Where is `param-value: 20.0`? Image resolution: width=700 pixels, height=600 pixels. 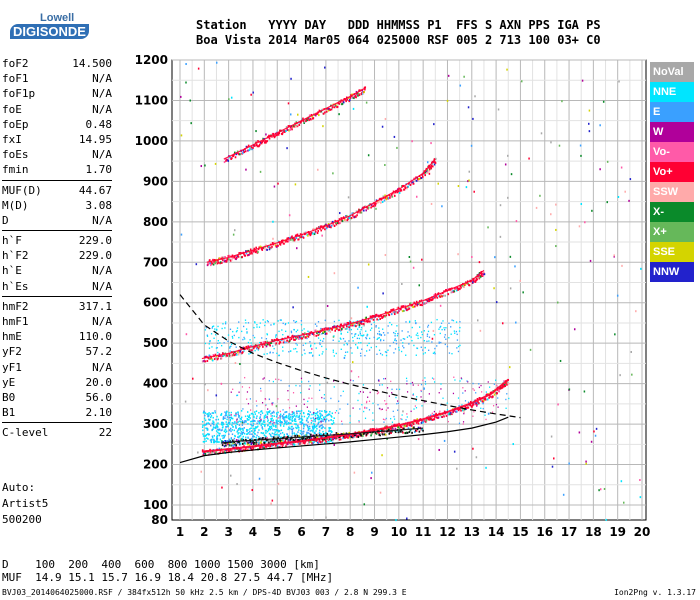 param-value: 20.0 is located at coordinates (99, 382).